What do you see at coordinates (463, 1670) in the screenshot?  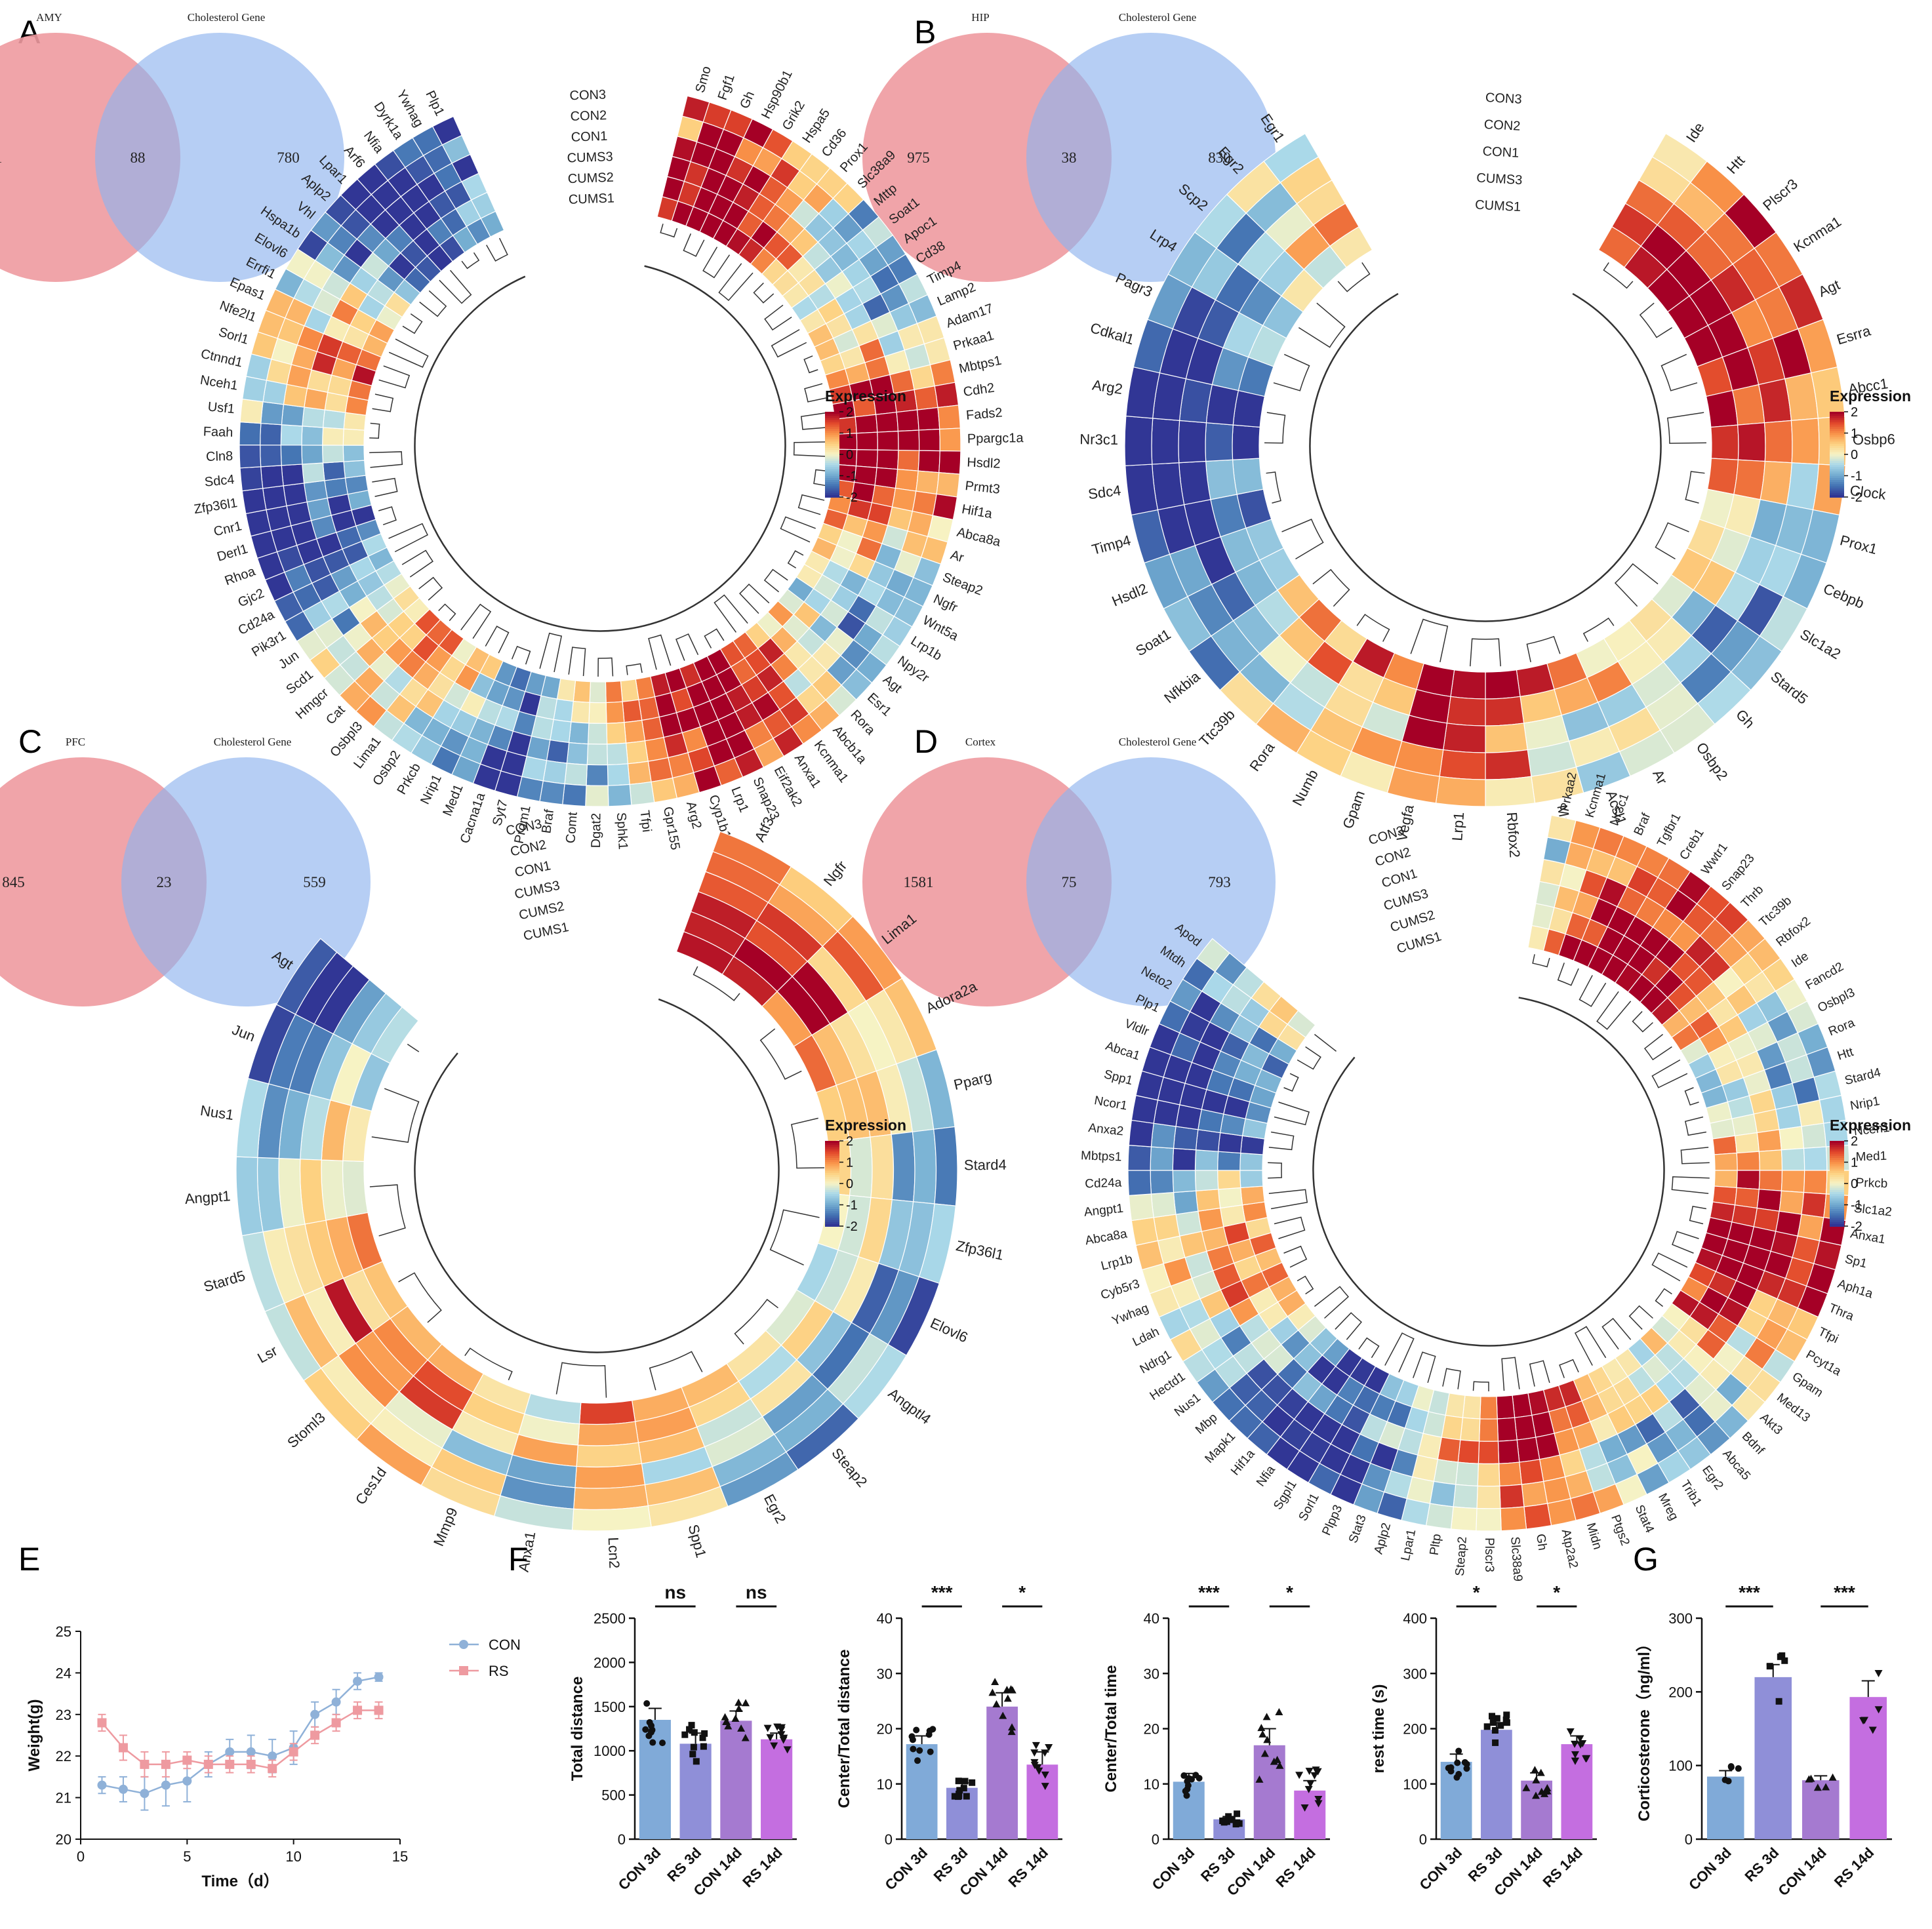 I see `legend-marker` at bounding box center [463, 1670].